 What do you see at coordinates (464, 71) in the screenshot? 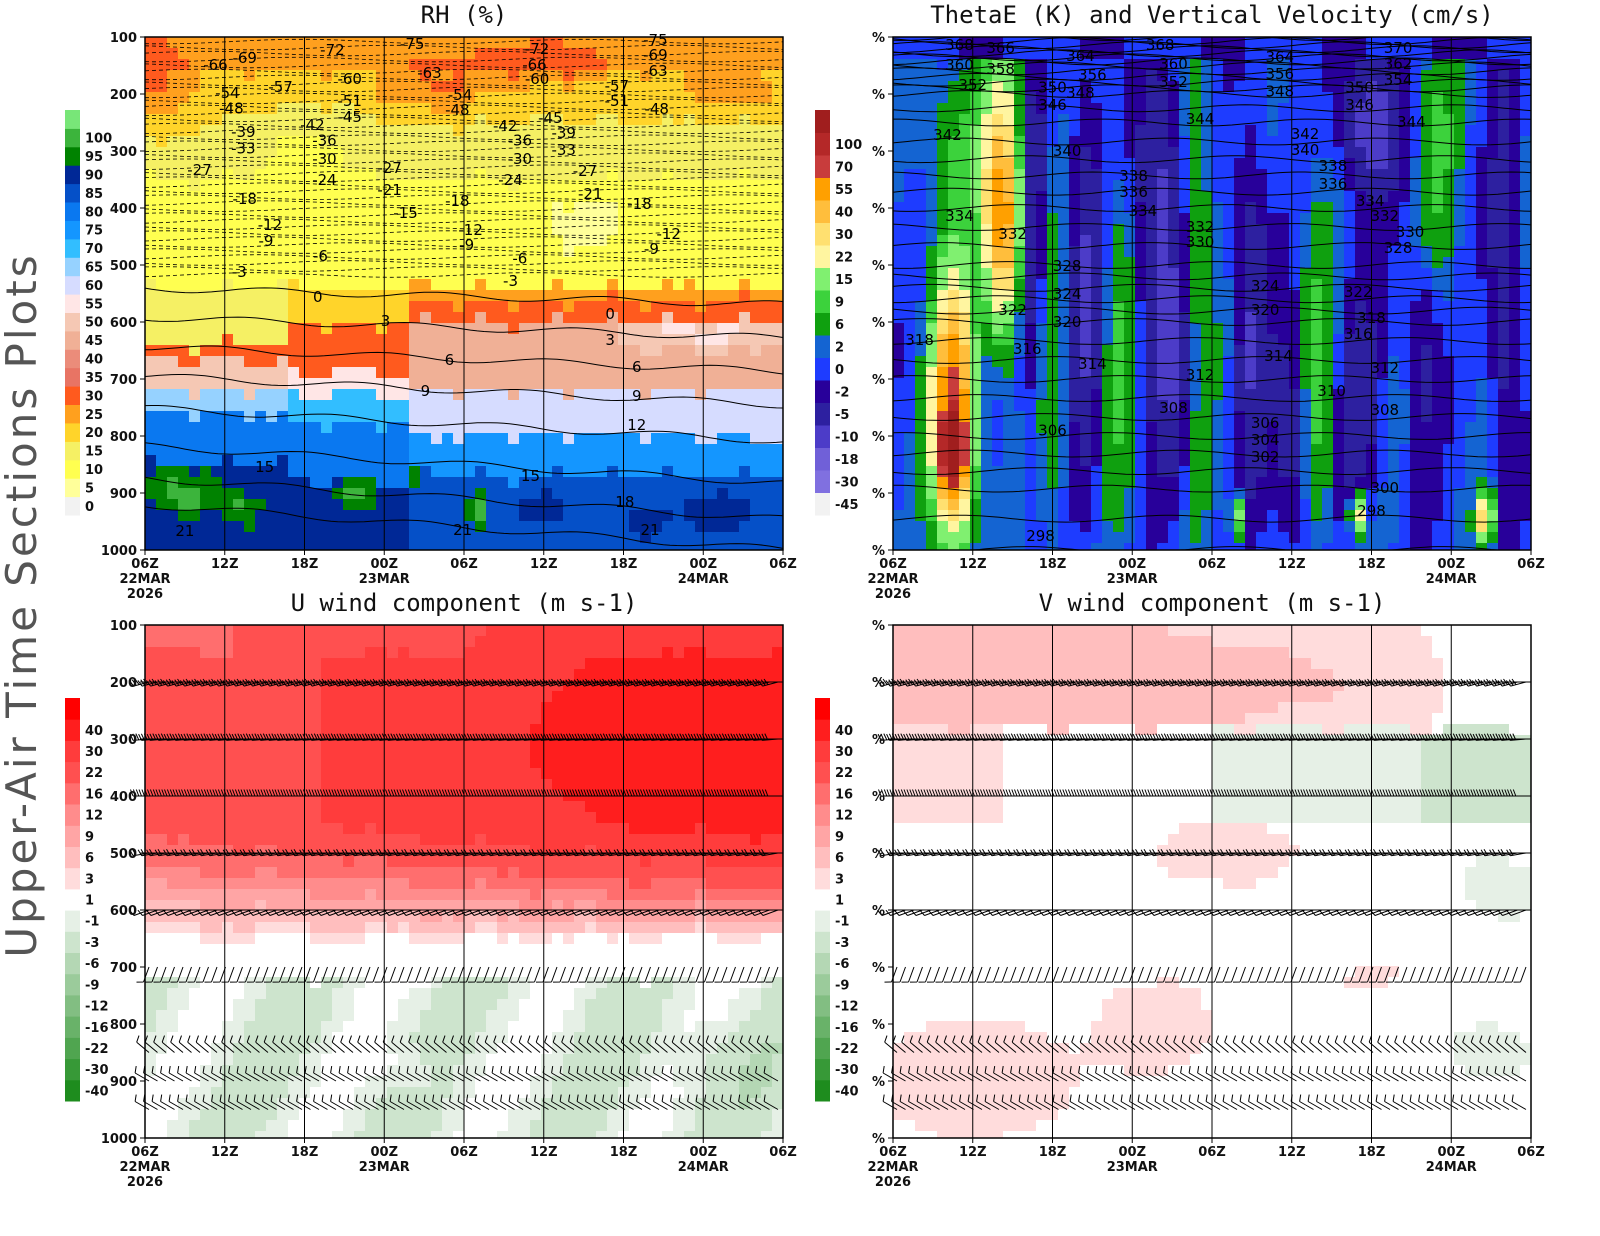
I see `contour-line` at bounding box center [464, 71].